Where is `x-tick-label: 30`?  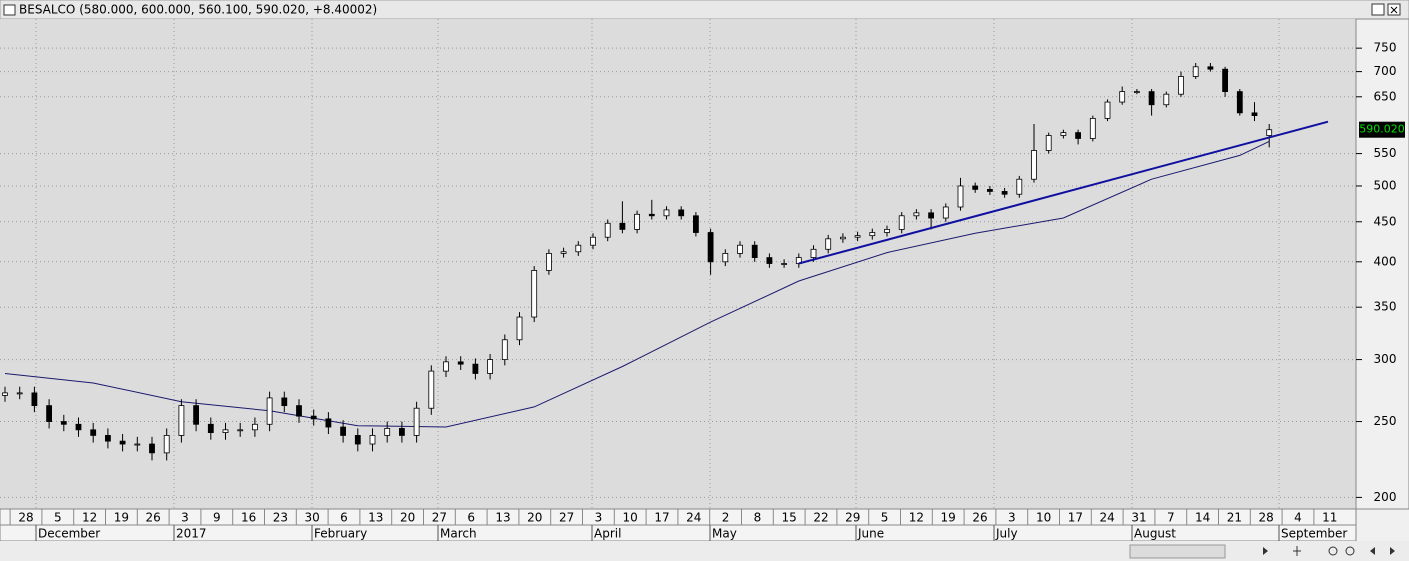 x-tick-label: 30 is located at coordinates (312, 518).